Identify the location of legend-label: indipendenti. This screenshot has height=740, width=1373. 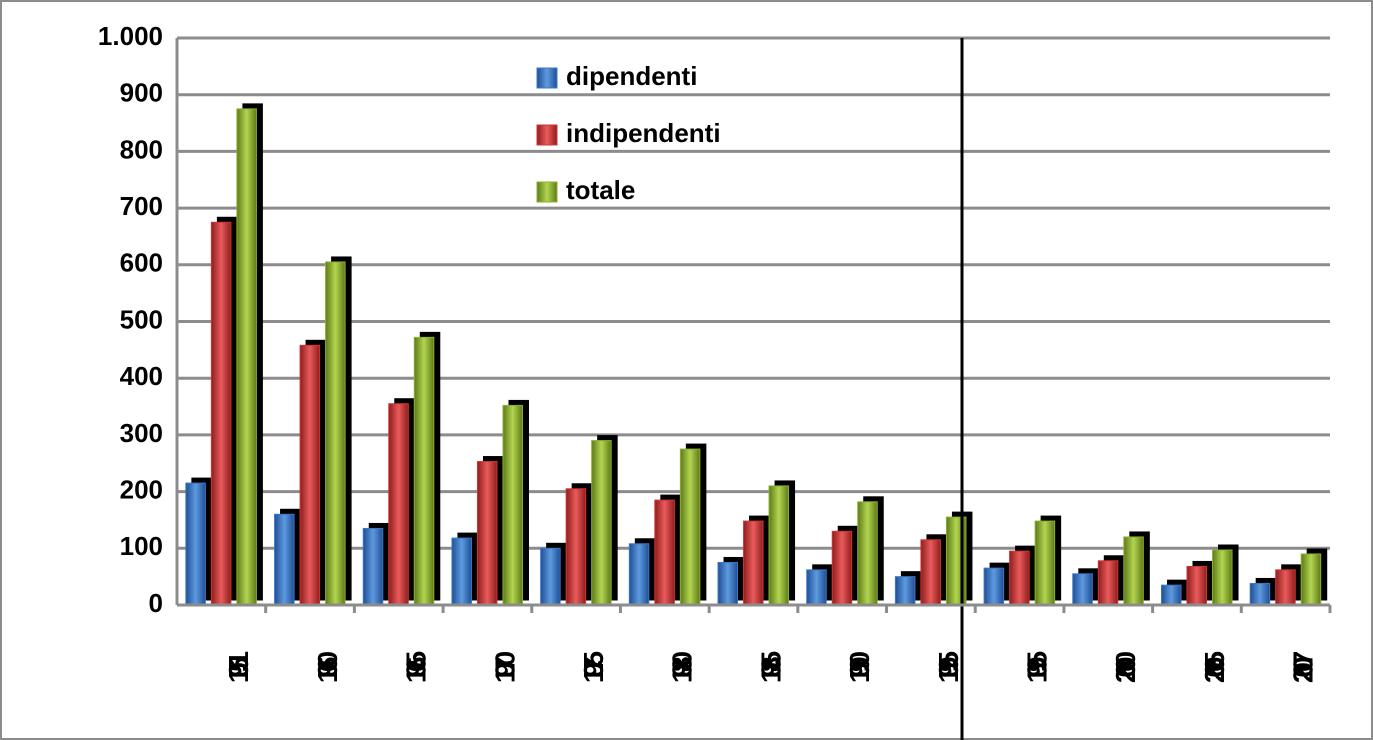
(643, 133).